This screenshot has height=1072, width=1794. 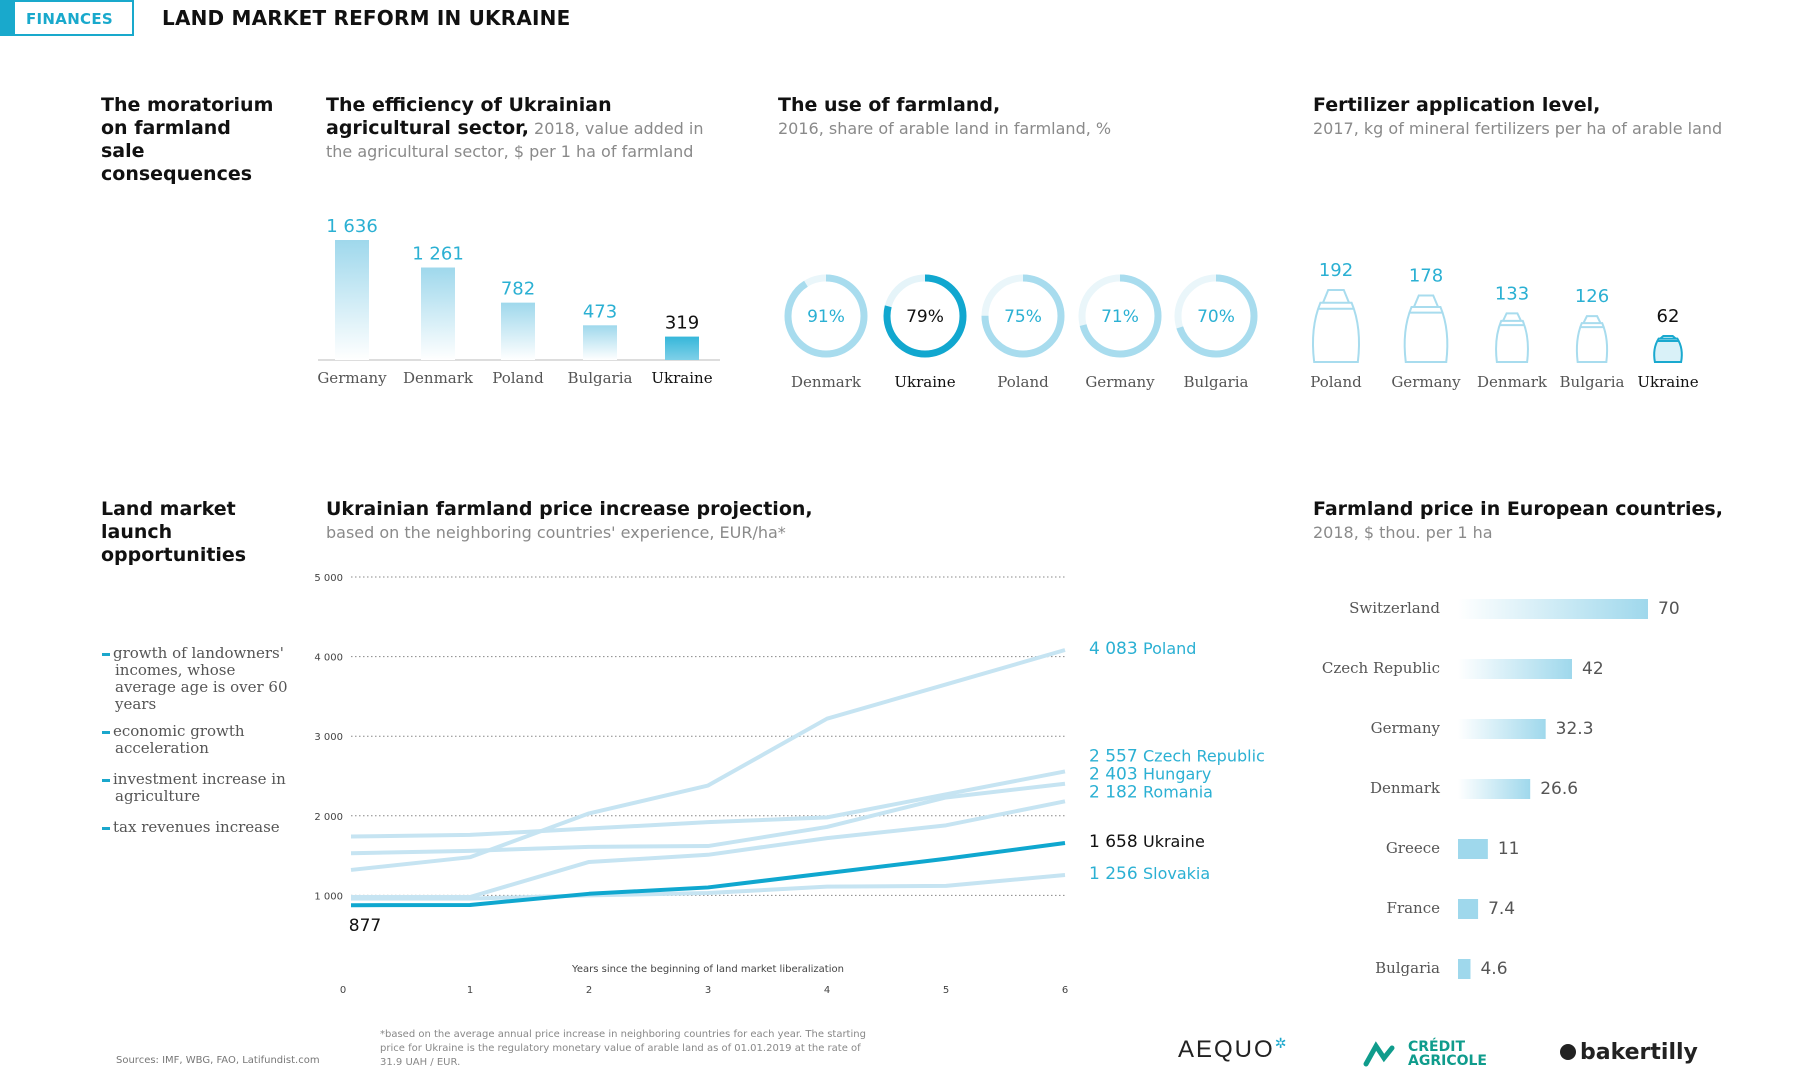 What do you see at coordinates (1592, 382) in the screenshot?
I see `fertilizer-category-label: Bulgaria` at bounding box center [1592, 382].